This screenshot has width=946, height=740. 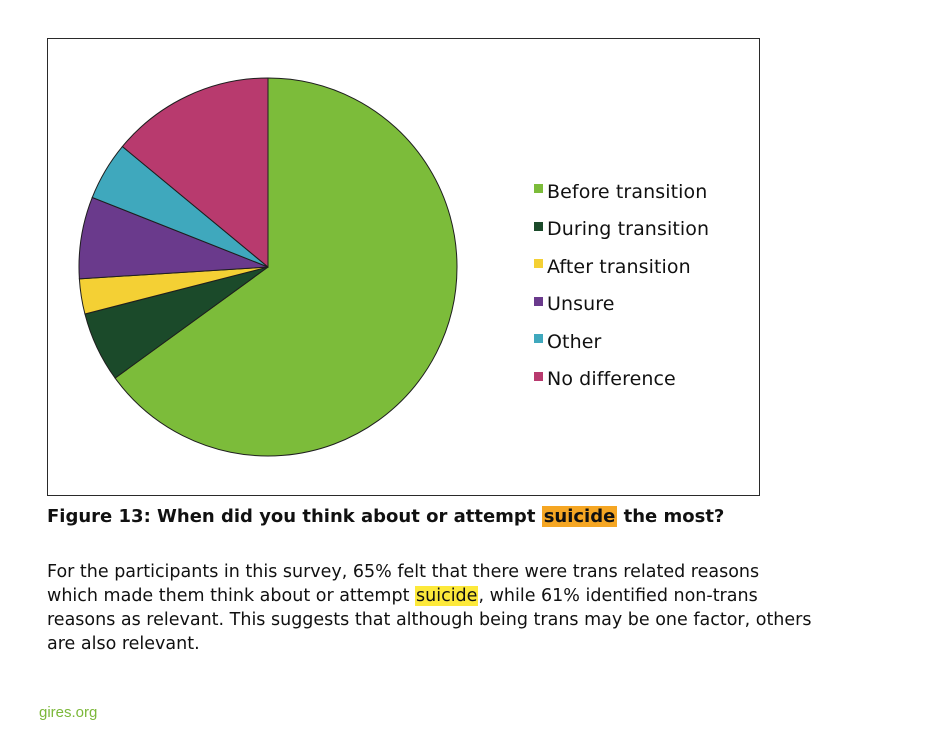 What do you see at coordinates (123, 644) in the screenshot?
I see `body-line-4: are also relevant.` at bounding box center [123, 644].